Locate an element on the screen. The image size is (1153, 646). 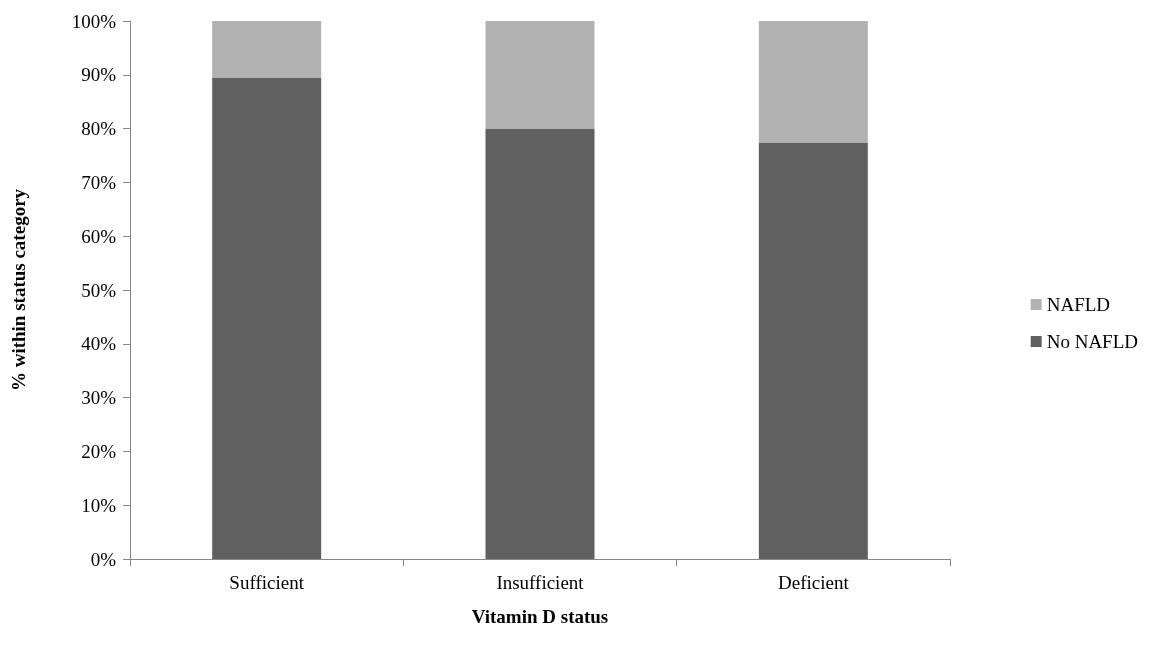
y-tick-label: 40% is located at coordinates (99, 344).